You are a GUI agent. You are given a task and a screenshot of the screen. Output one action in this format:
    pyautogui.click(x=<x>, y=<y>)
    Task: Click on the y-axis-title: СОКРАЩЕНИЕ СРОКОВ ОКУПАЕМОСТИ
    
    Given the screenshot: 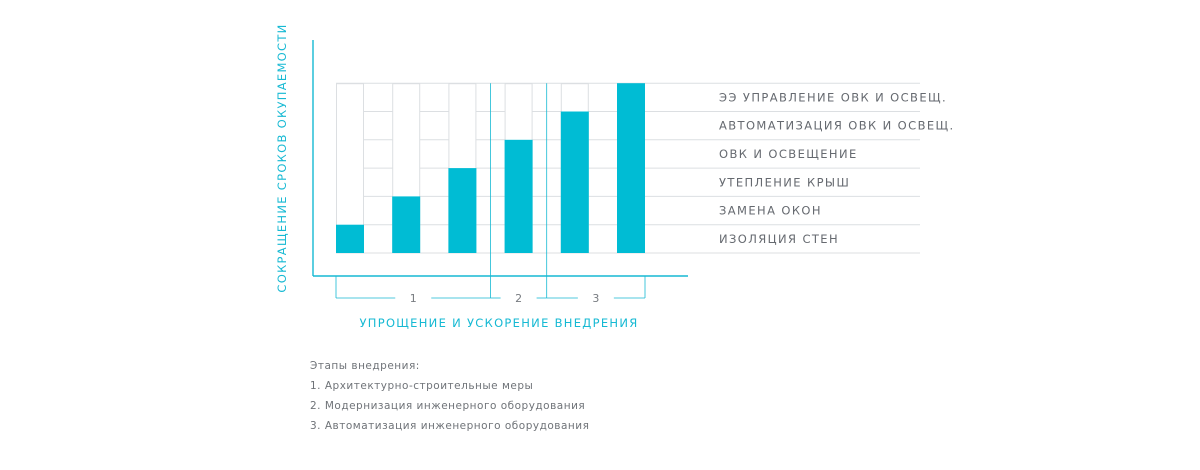 What is the action you would take?
    pyautogui.click(x=282, y=157)
    